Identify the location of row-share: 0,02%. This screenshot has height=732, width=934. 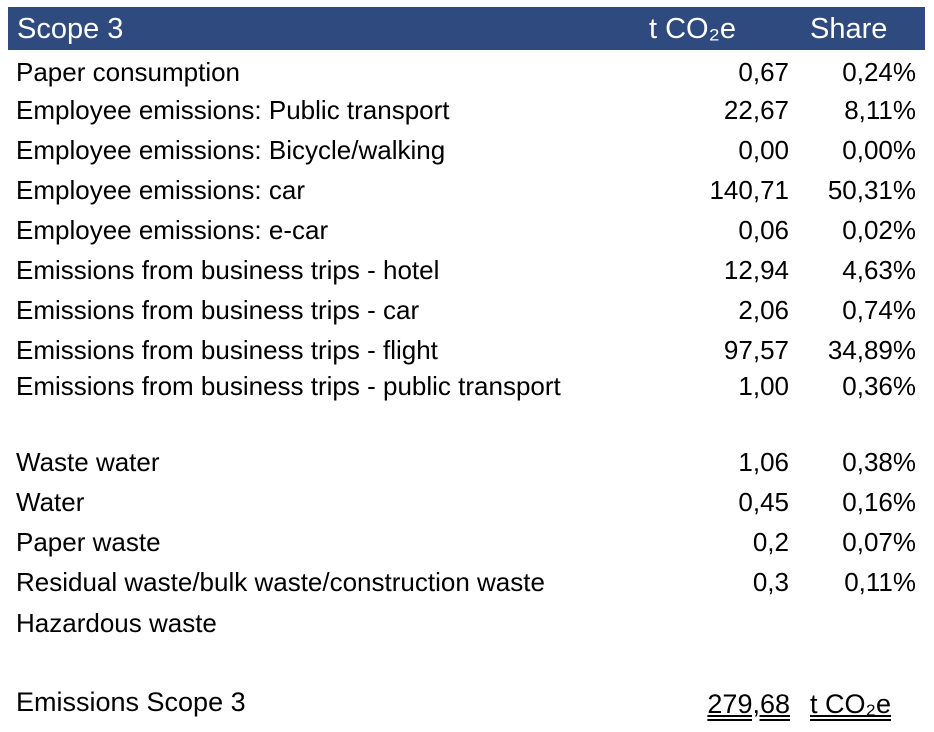
(879, 230).